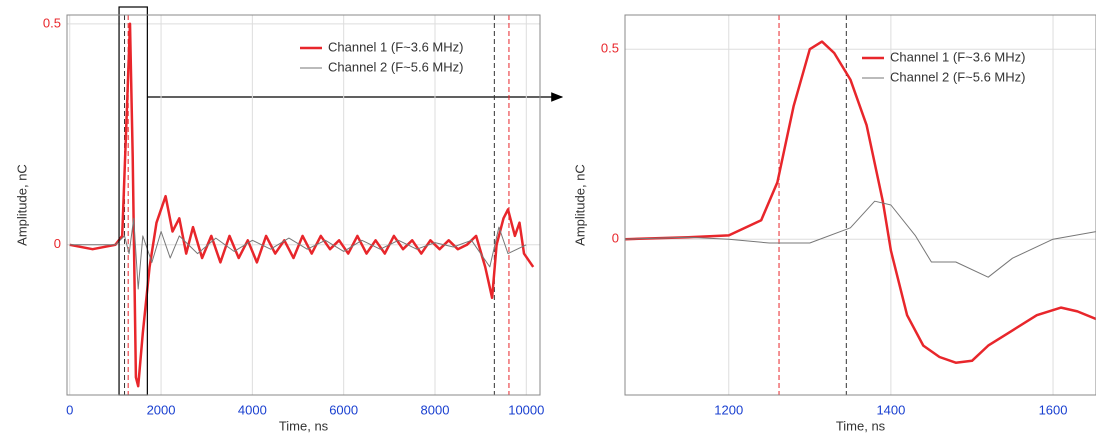 Image resolution: width=1096 pixels, height=446 pixels. What do you see at coordinates (728, 409) in the screenshot?
I see `x-tick-label: 1200` at bounding box center [728, 409].